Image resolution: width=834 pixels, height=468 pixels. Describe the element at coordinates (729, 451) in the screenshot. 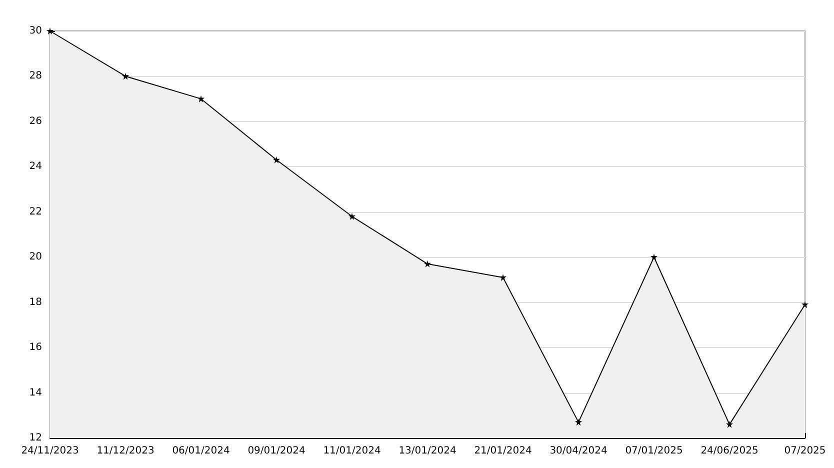

I see `x-tick-label: 24/06/2025` at that location.